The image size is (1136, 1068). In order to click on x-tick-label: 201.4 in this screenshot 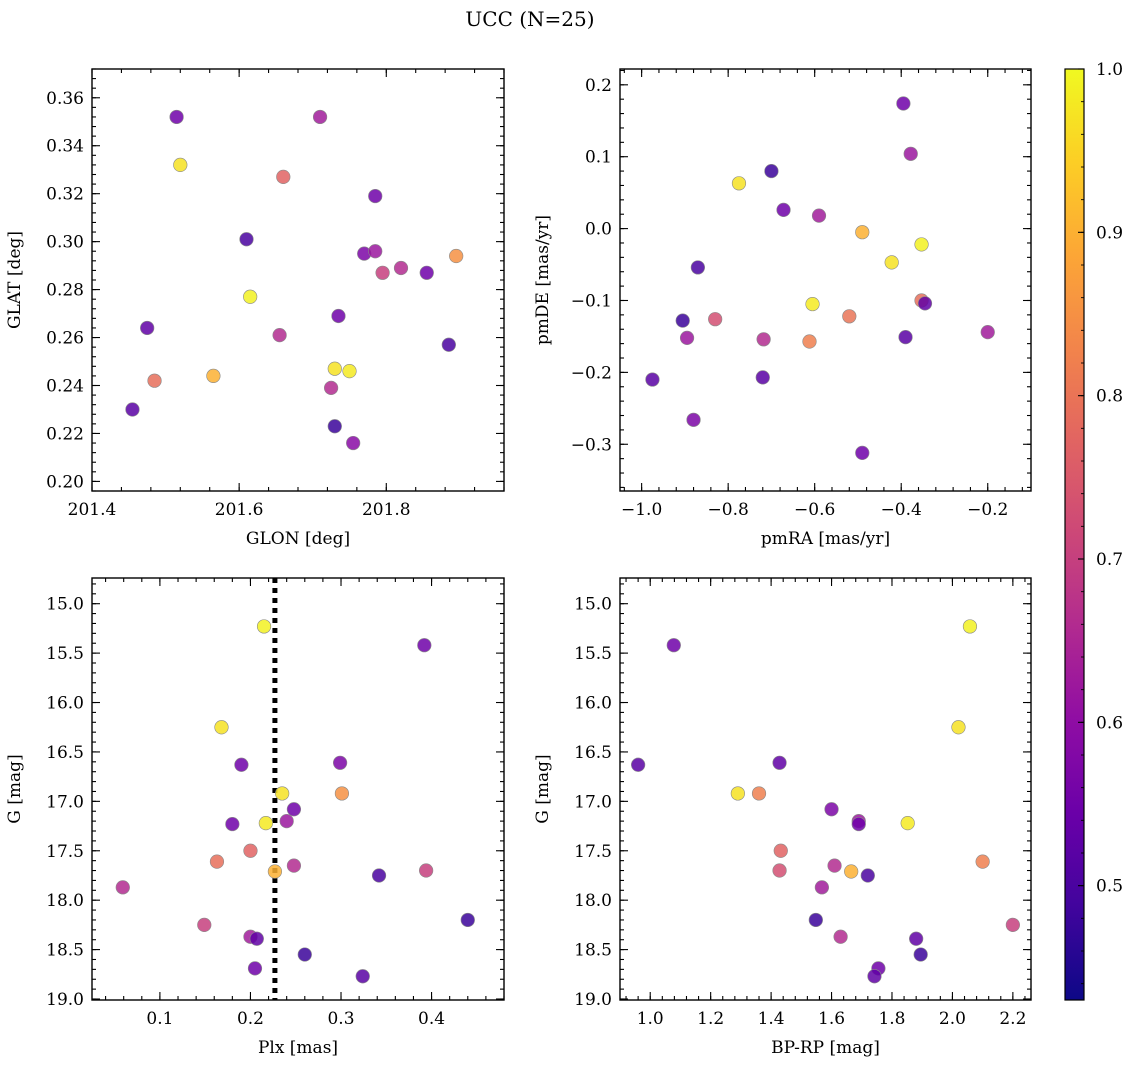, I will do `click(92, 510)`.